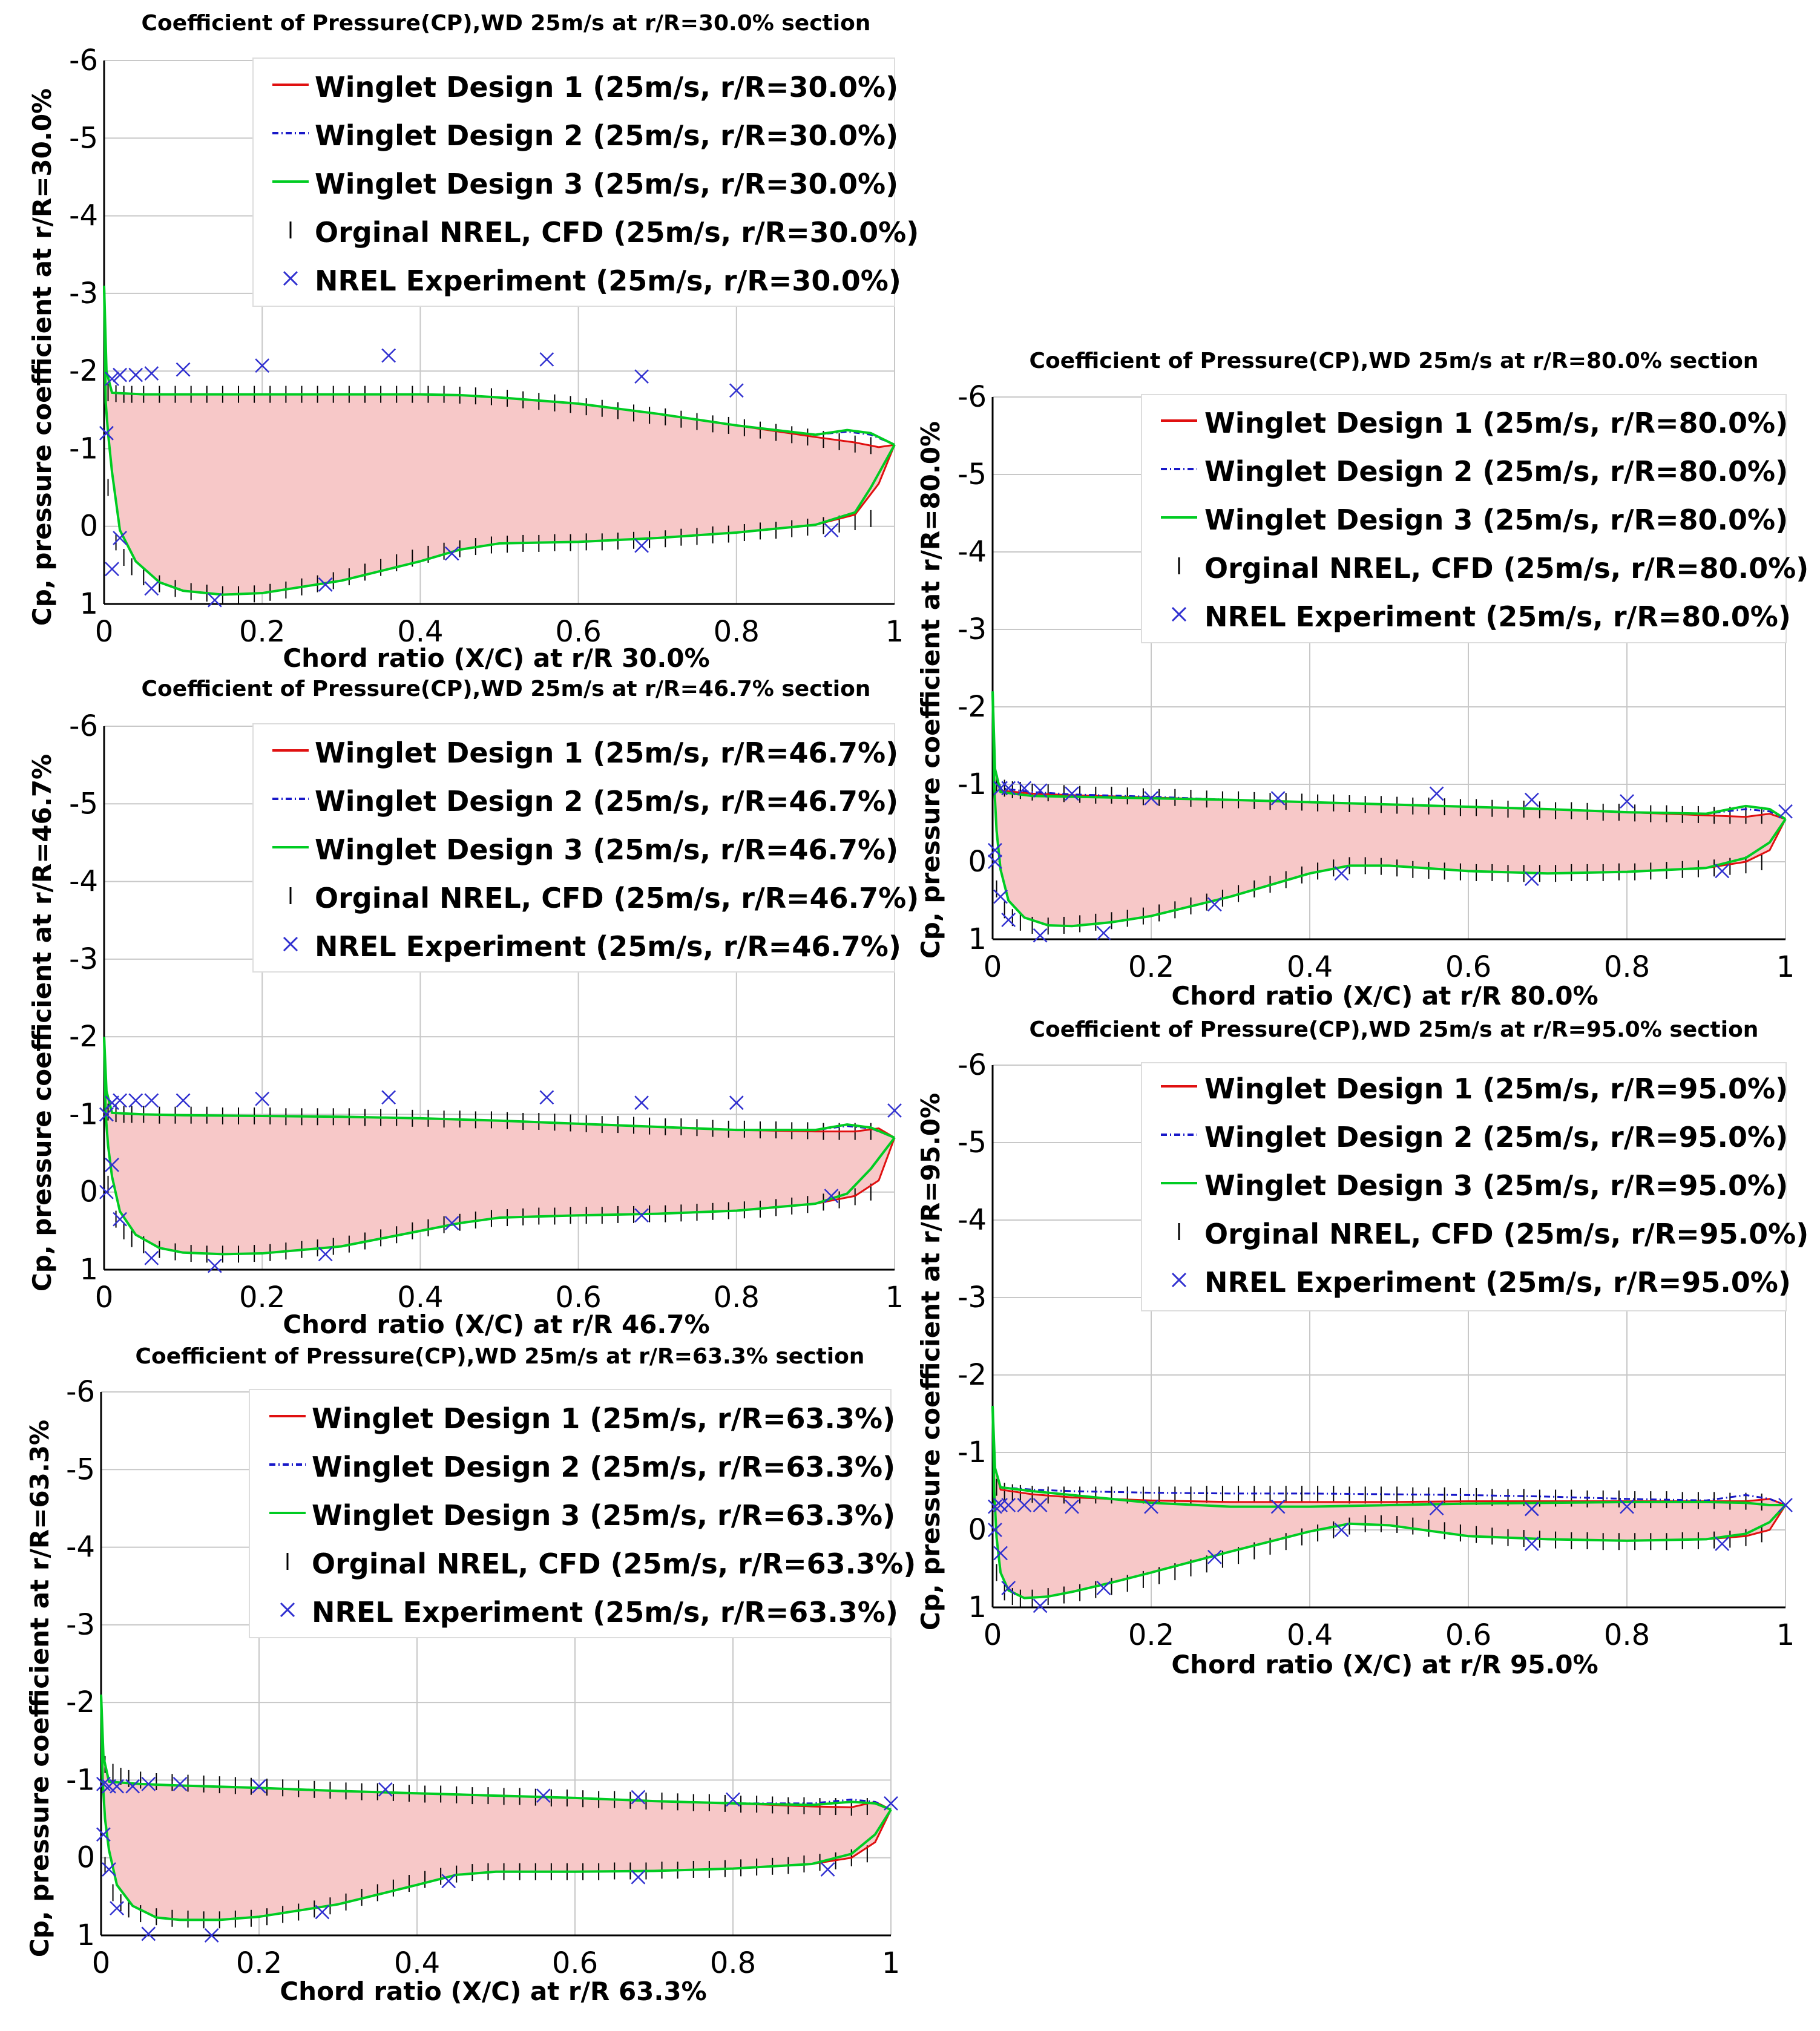 Image resolution: width=1820 pixels, height=2031 pixels. I want to click on x-tick-label: 1, so click(1785, 1635).